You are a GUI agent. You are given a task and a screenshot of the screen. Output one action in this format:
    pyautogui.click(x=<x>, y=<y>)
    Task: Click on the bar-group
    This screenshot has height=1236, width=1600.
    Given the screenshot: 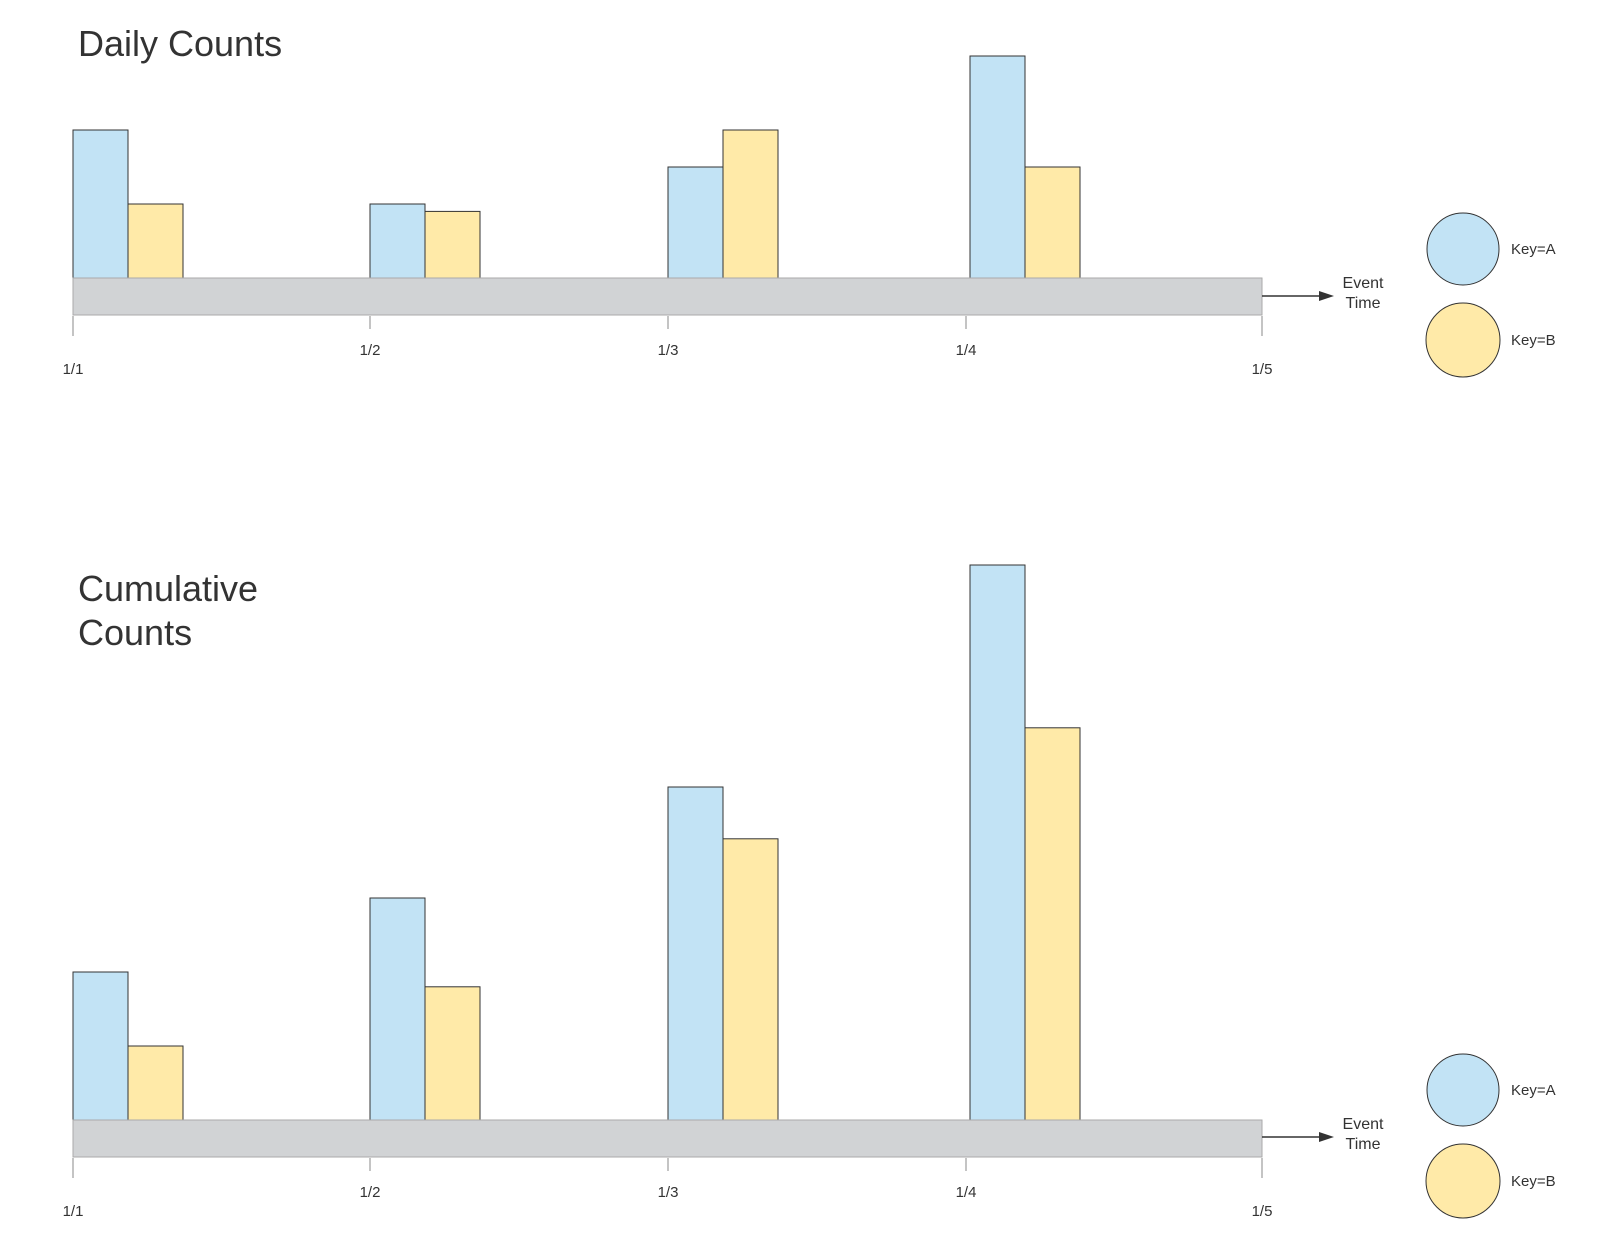 What is the action you would take?
    pyautogui.click(x=576, y=167)
    